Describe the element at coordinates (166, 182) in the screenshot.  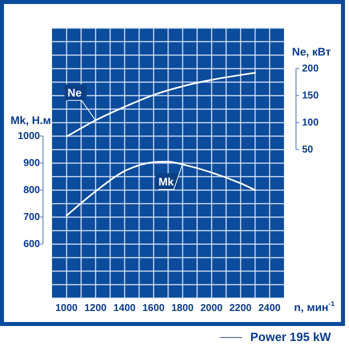
I see `series-label: Mk` at that location.